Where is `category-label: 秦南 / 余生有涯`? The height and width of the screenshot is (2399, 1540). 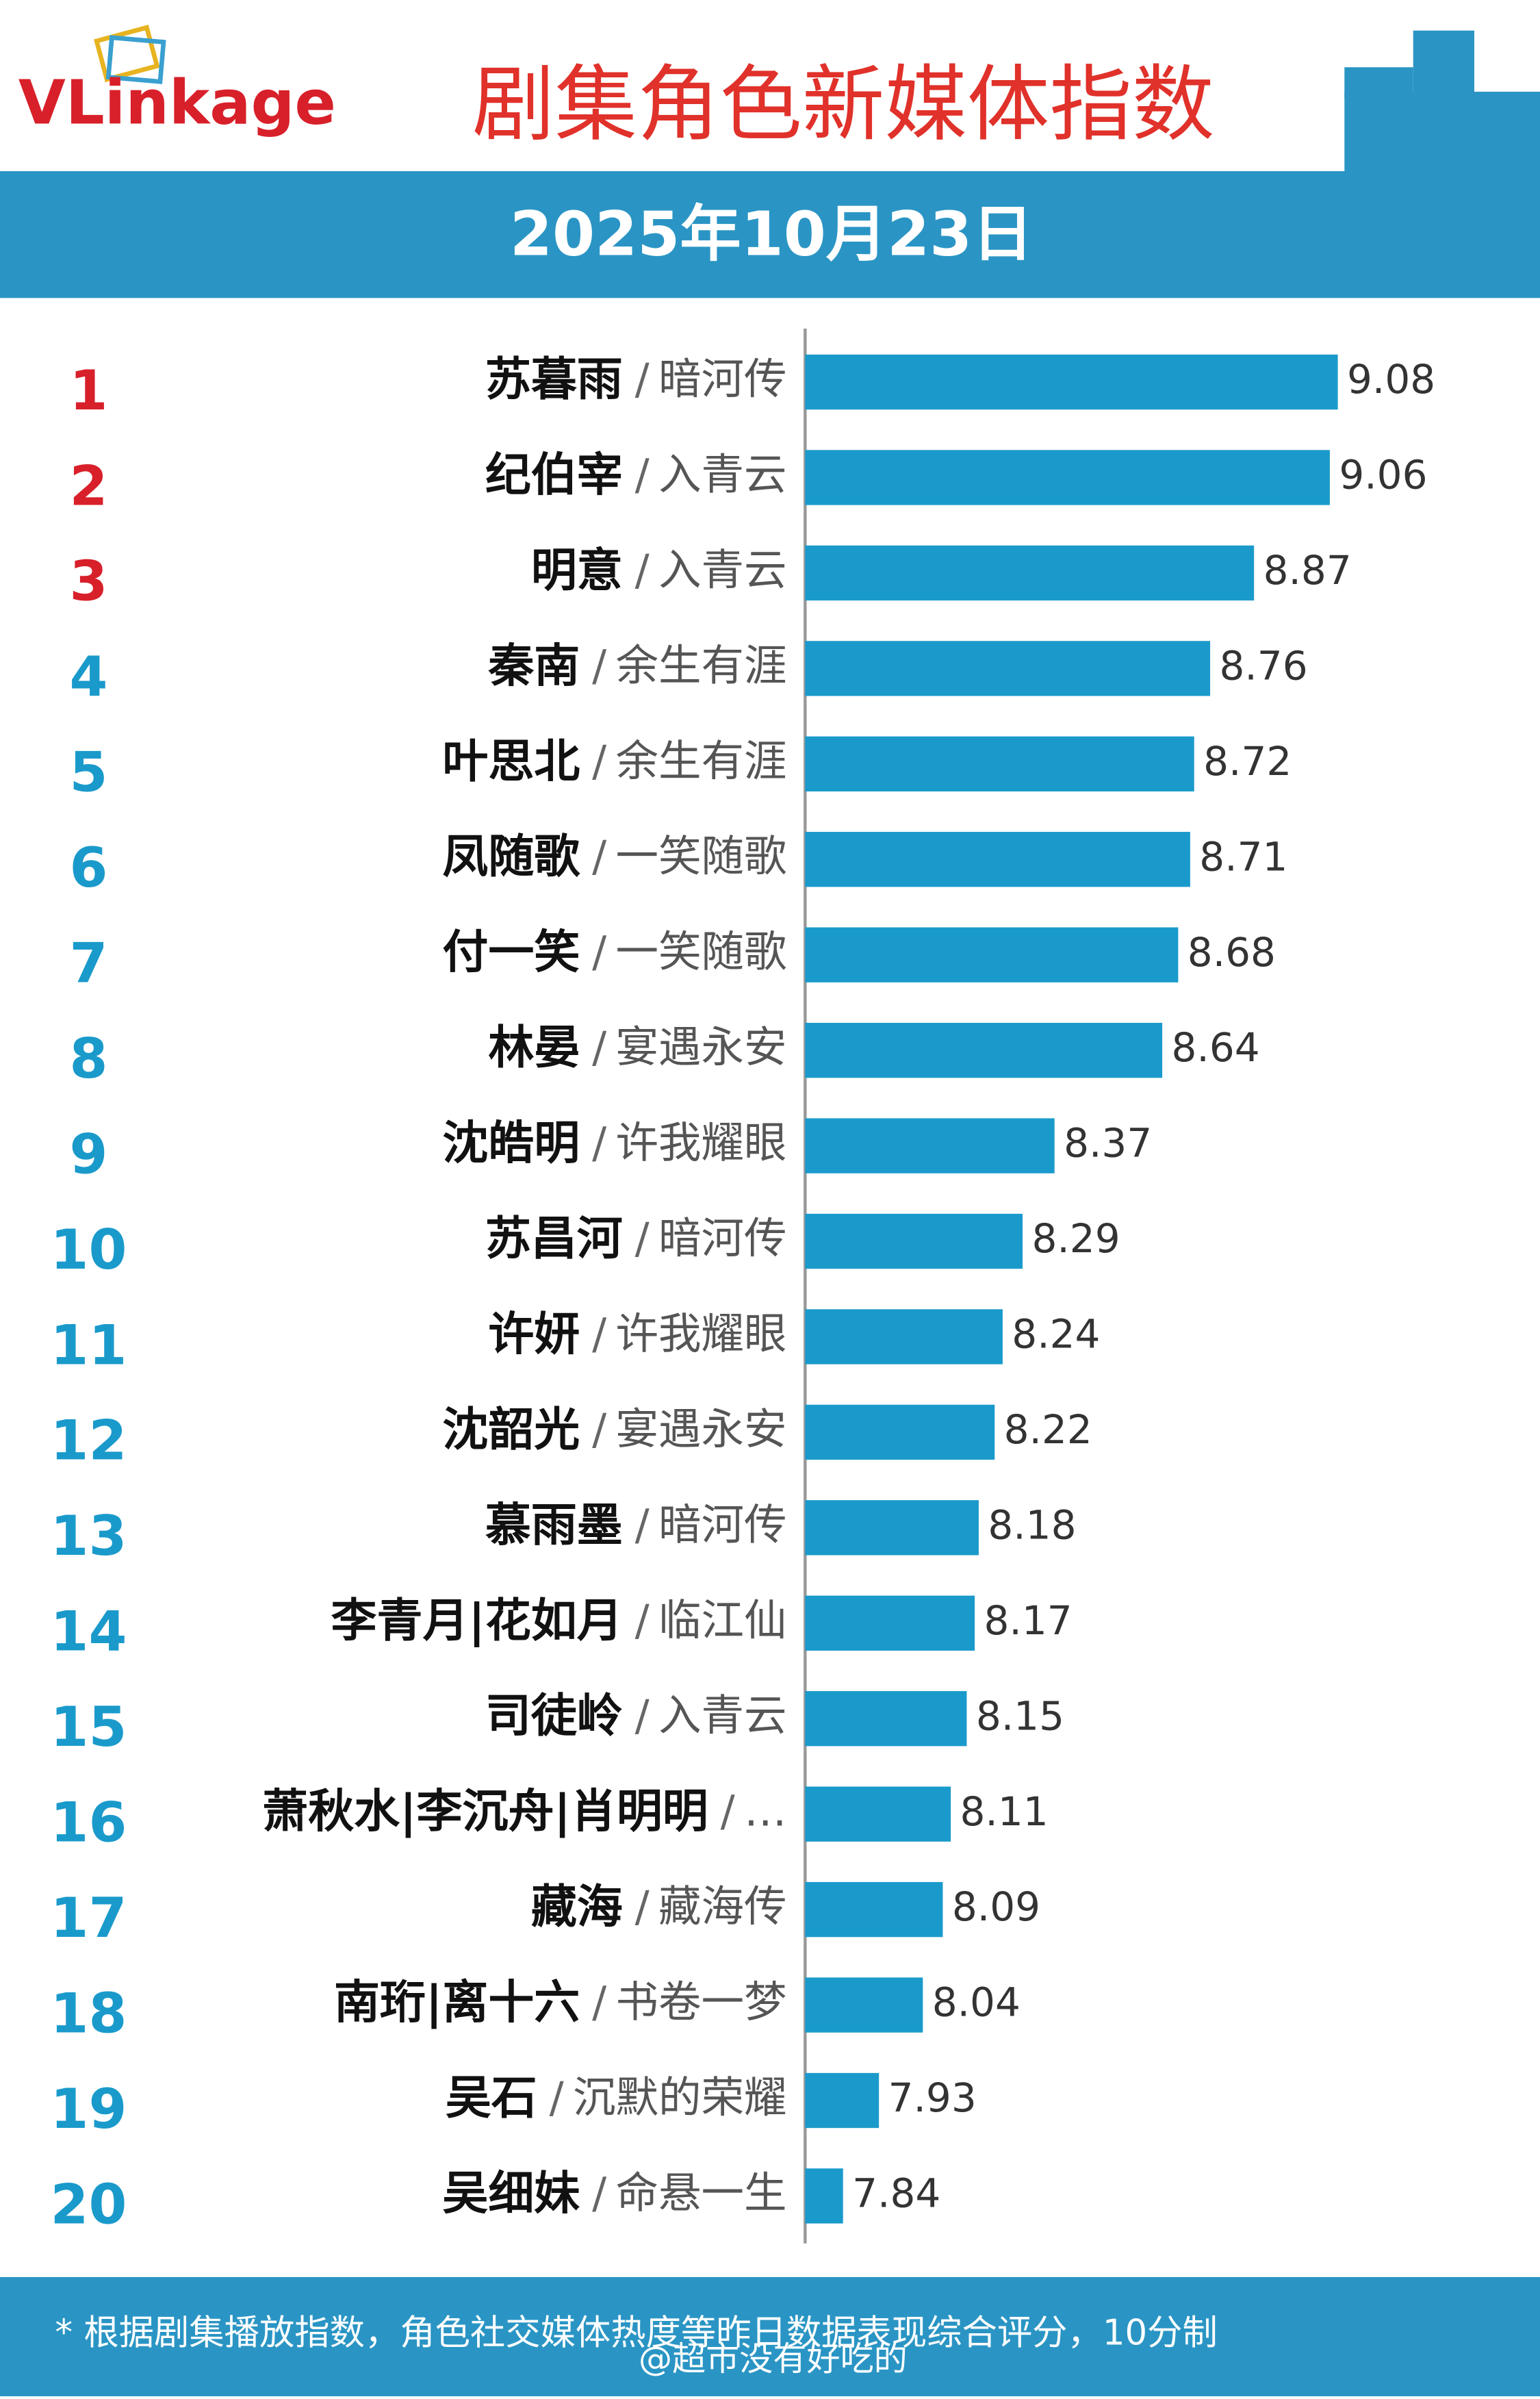 category-label: 秦南 / 余生有涯 is located at coordinates (636, 665).